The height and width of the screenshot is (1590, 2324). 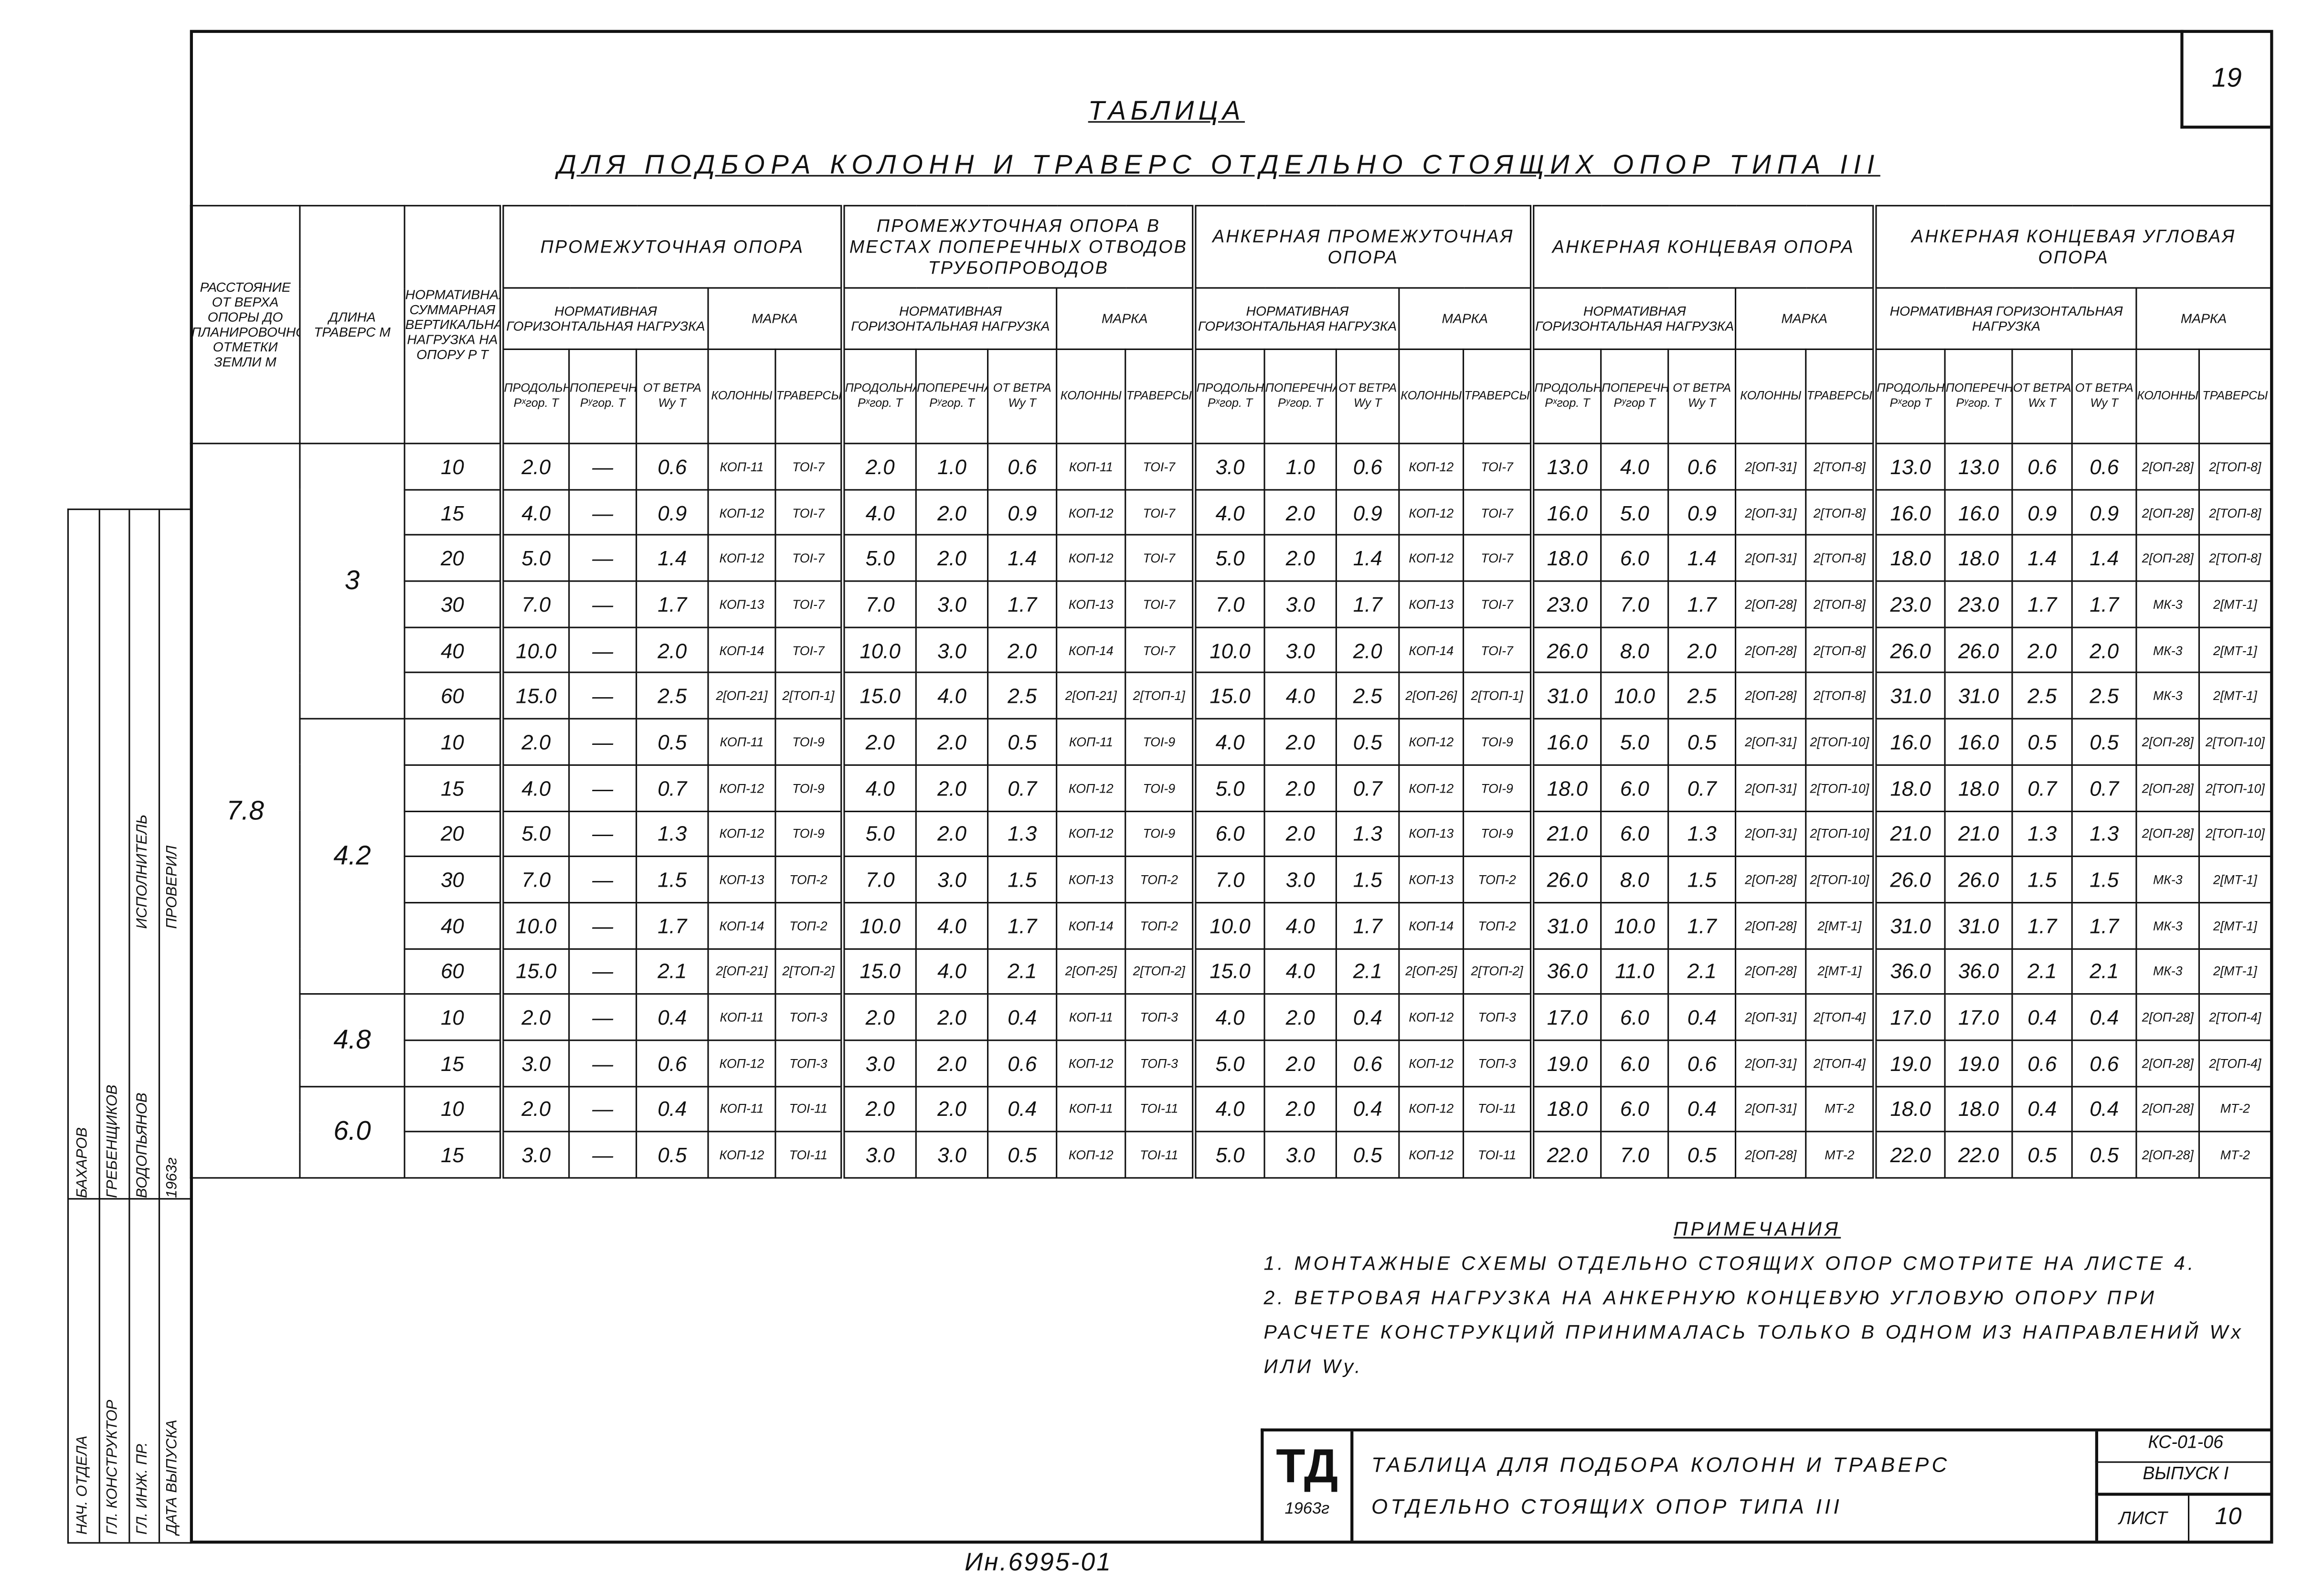 What do you see at coordinates (2042, 512) in the screenshot?
I see `cell: 0.9` at bounding box center [2042, 512].